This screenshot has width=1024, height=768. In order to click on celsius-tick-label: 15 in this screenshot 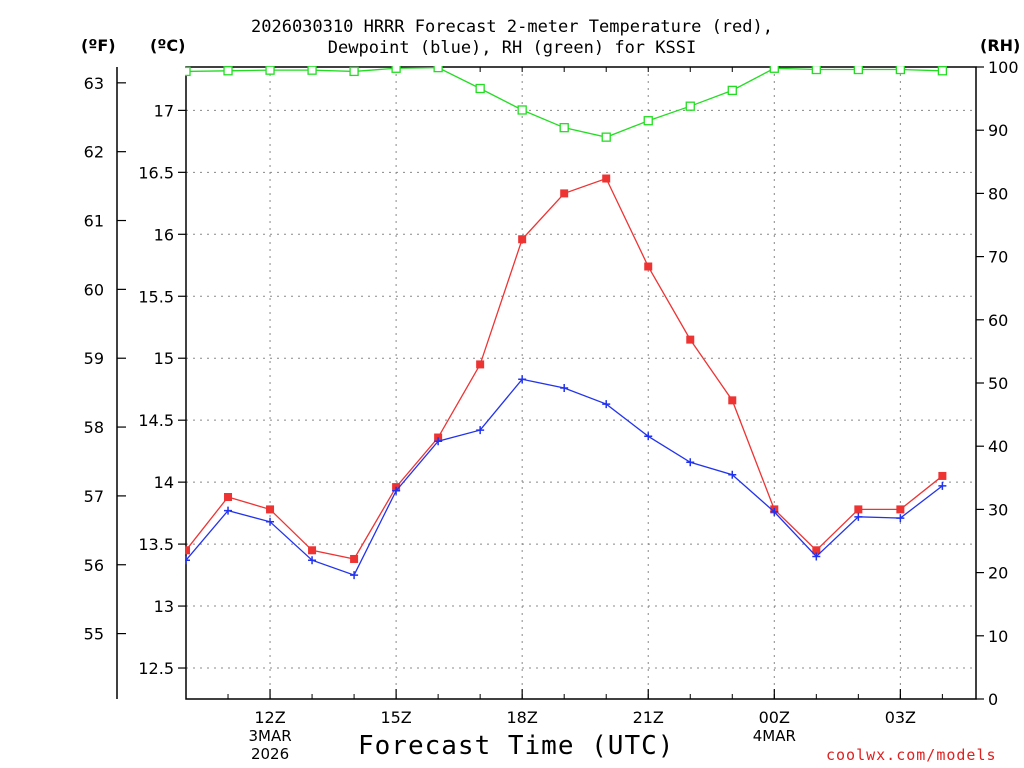, I will do `click(164, 358)`.